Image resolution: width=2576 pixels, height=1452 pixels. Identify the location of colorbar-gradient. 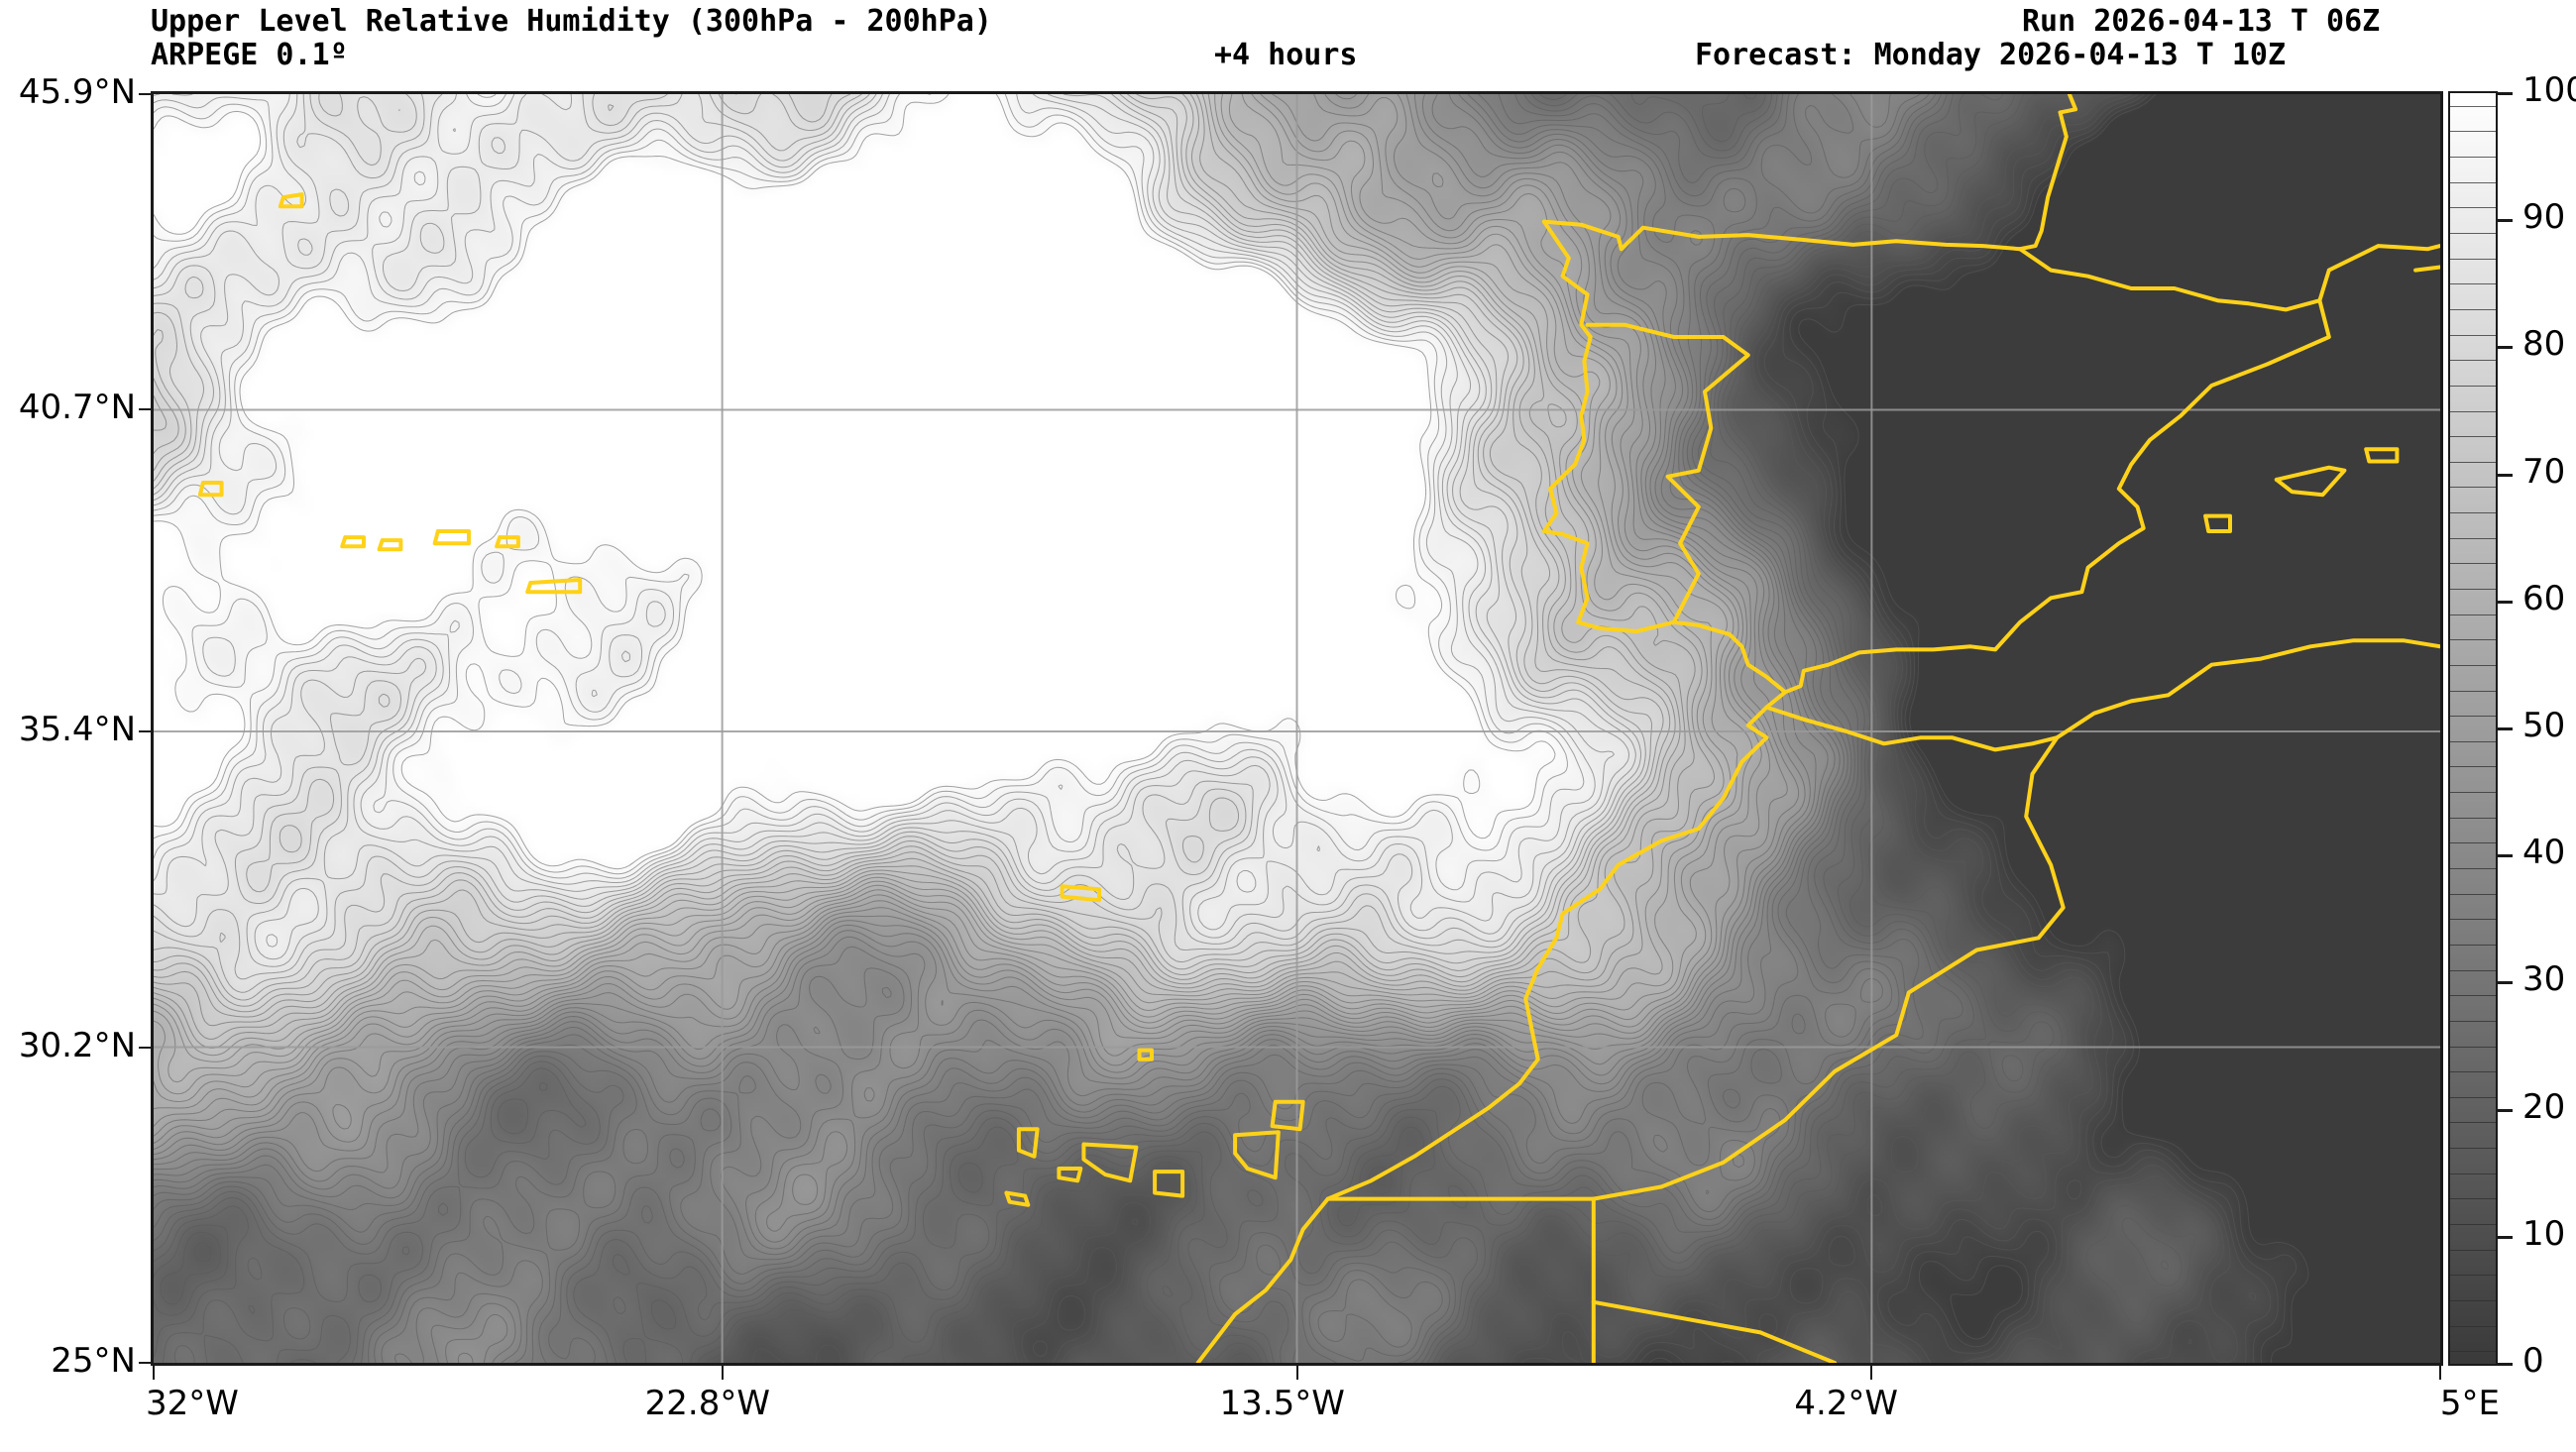
(2473, 728).